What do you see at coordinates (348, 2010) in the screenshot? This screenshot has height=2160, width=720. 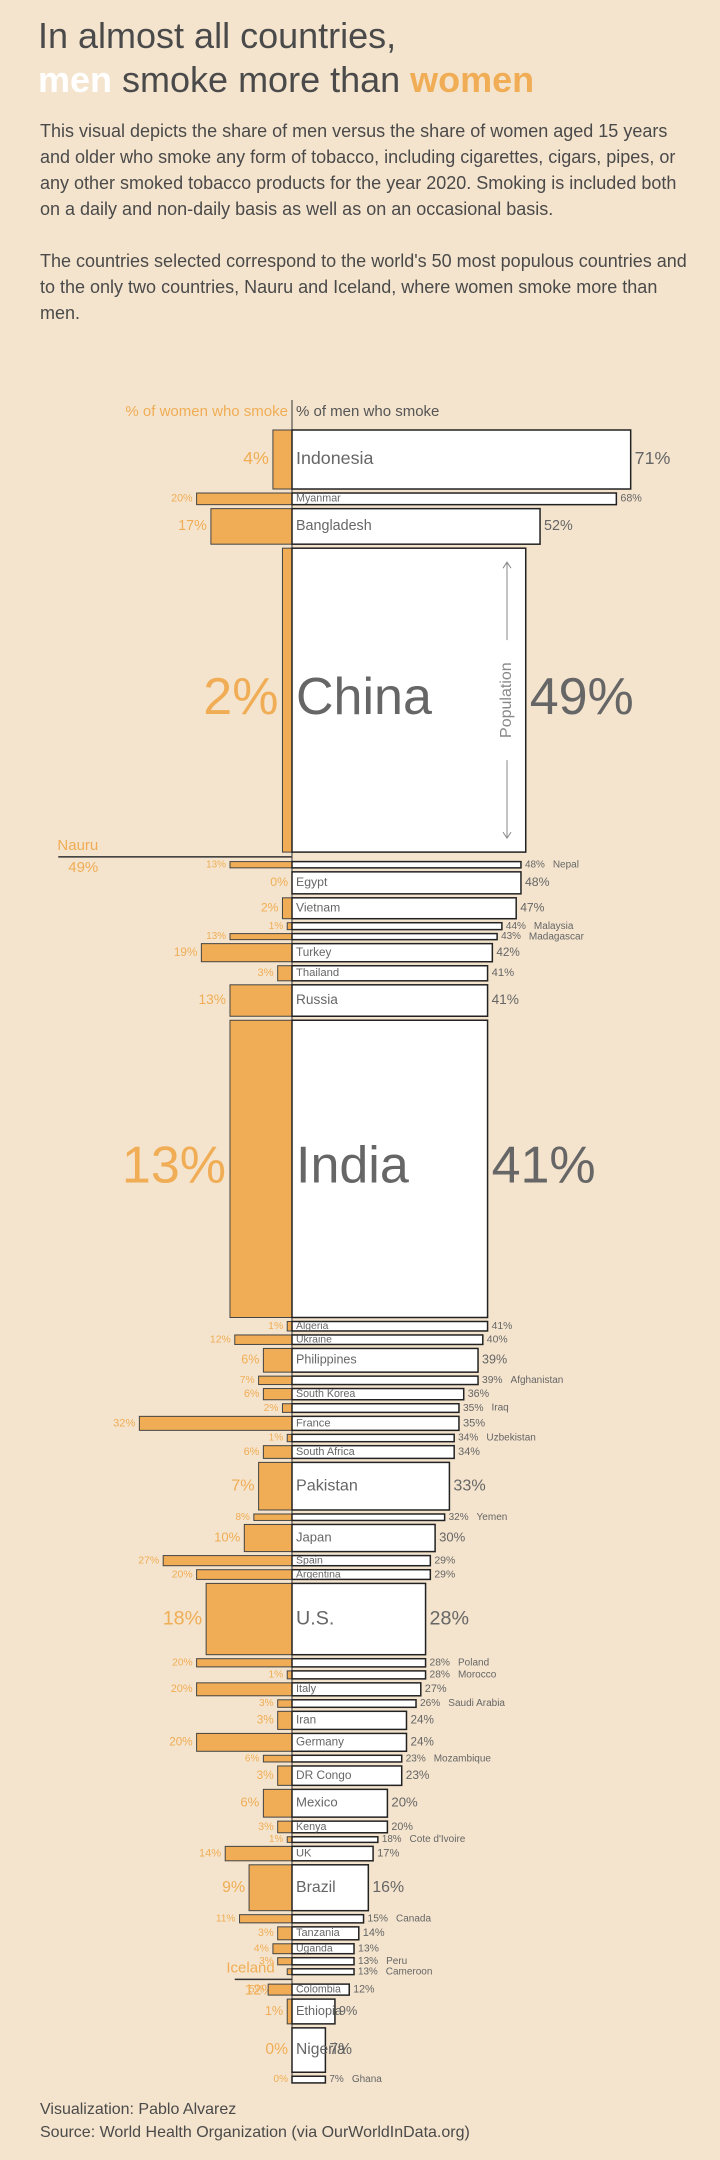 I see `men-value-label: 9%` at bounding box center [348, 2010].